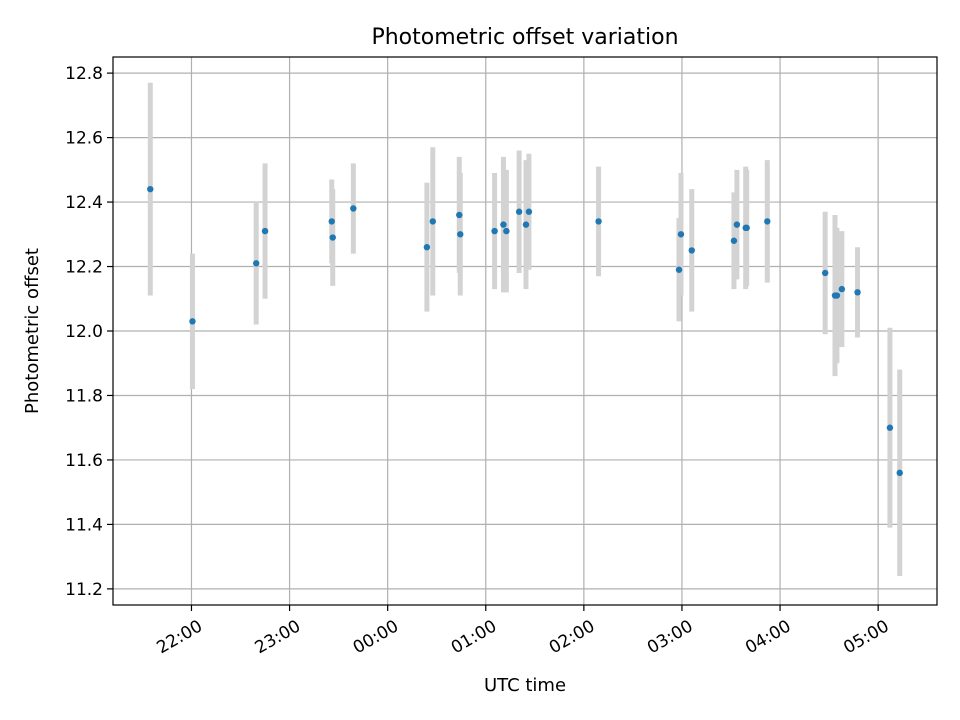 This screenshot has width=960, height=720. Describe the element at coordinates (523, 631) in the screenshot. I see `x-axis-ticks: 22:00 23:00 00:00 01:00 02:00 03:00 04:00 05:00` at that location.